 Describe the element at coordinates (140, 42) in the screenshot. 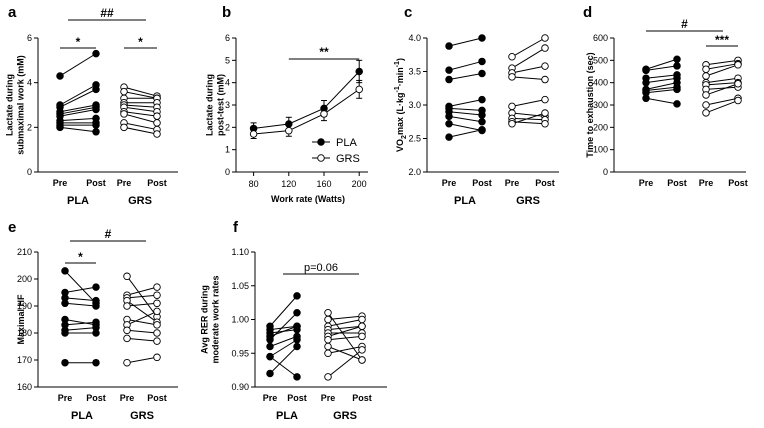

I see `significance-marker: *` at that location.